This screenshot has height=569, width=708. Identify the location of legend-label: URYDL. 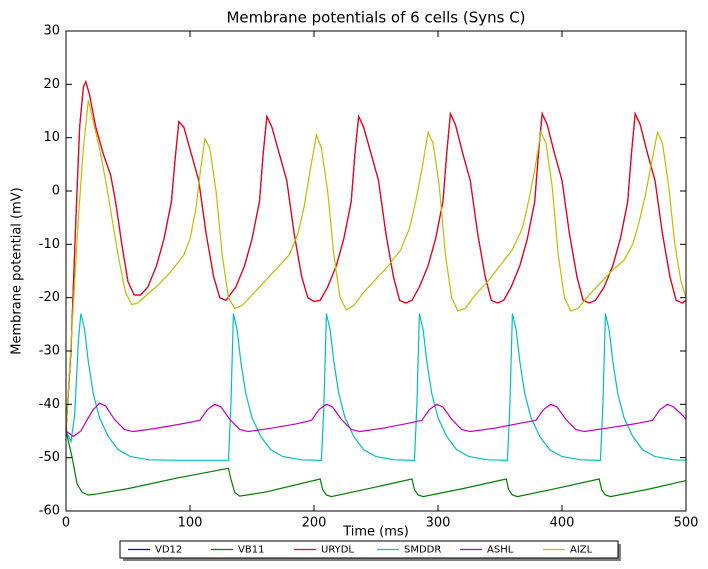
(337, 550).